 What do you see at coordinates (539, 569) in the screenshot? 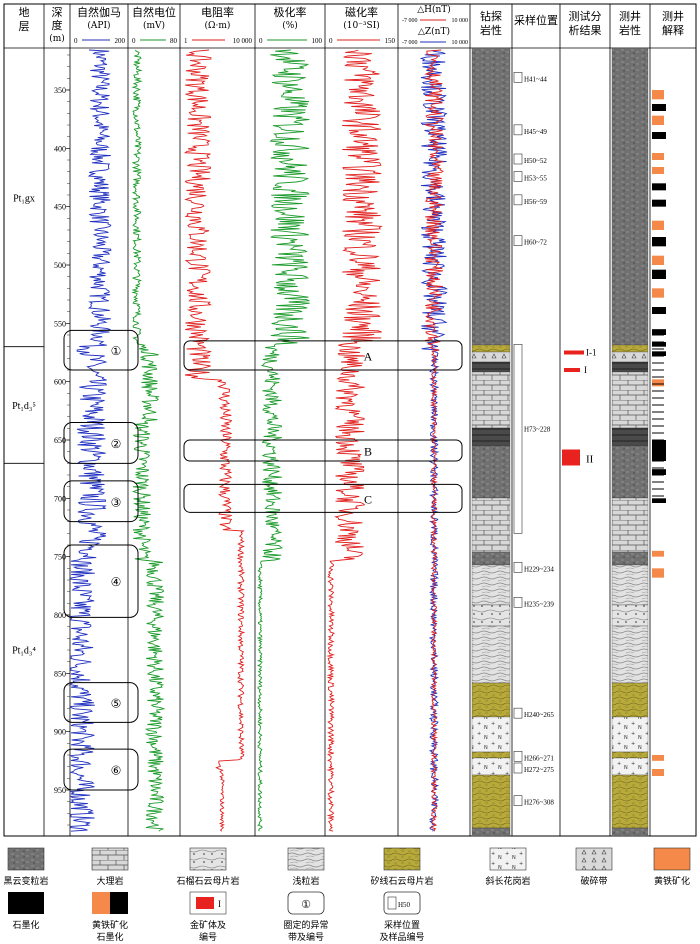
I see `sample-label: H229~234` at bounding box center [539, 569].